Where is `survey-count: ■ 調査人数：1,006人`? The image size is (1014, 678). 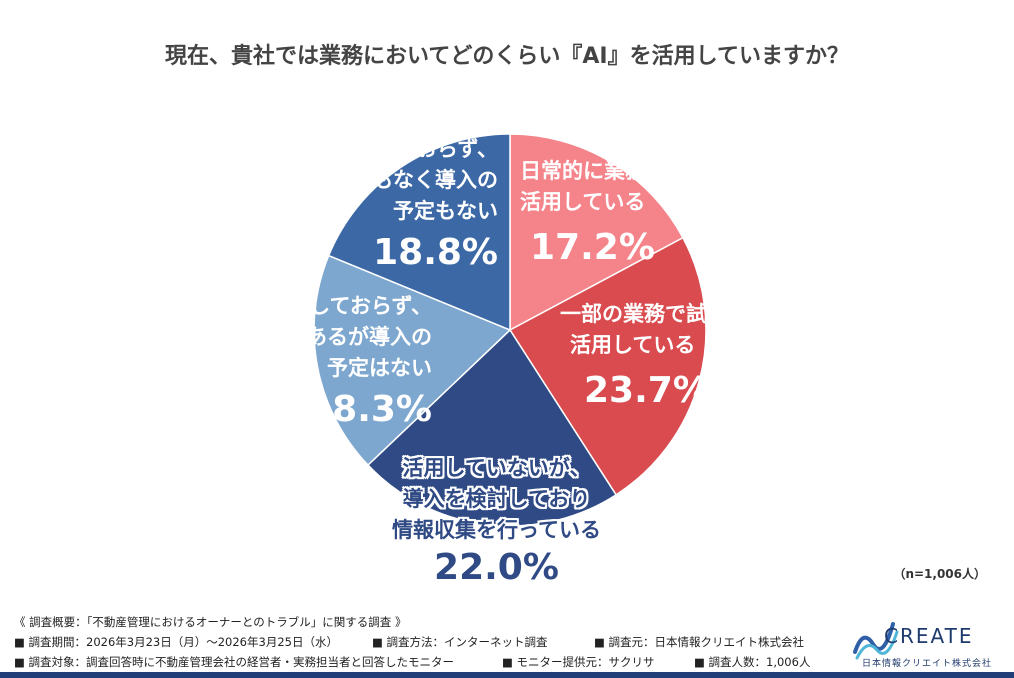
survey-count: ■ 調査人数：1,006人 is located at coordinates (752, 662).